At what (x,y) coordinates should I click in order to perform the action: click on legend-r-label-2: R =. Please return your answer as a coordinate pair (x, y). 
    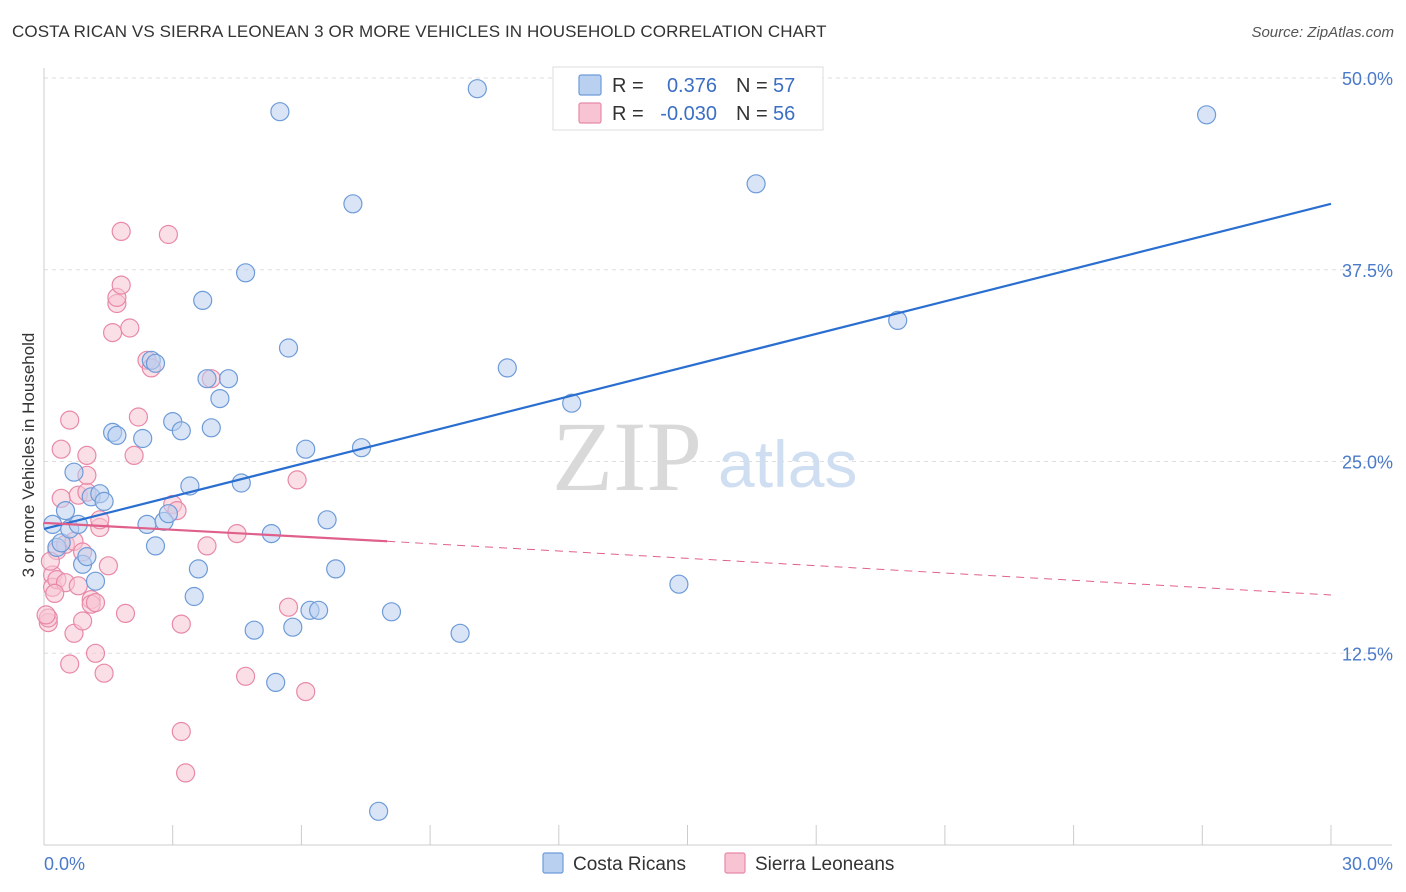
    Looking at the image, I should click on (628, 114).